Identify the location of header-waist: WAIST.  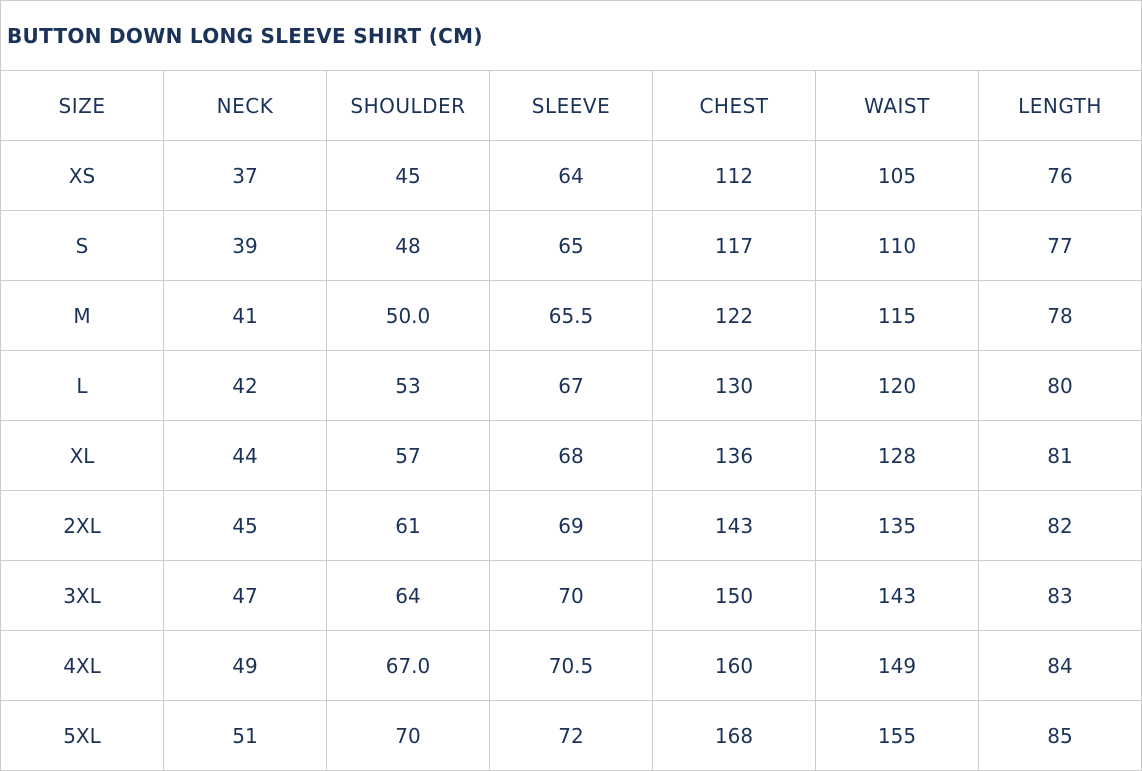
(897, 105).